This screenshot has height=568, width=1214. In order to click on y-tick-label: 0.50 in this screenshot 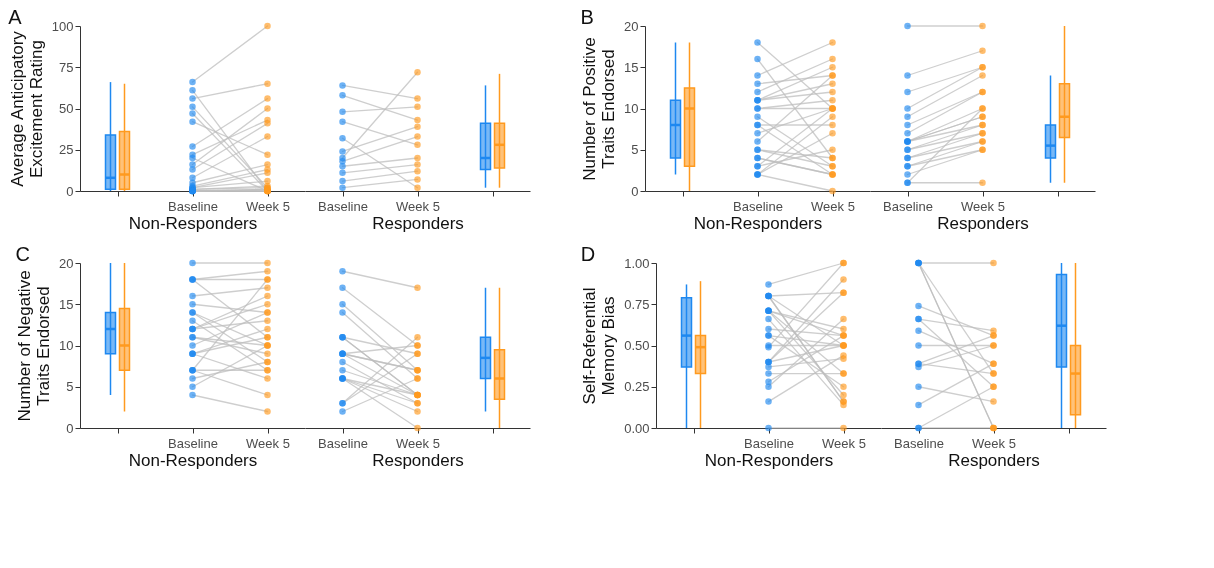, I will do `click(637, 345)`.